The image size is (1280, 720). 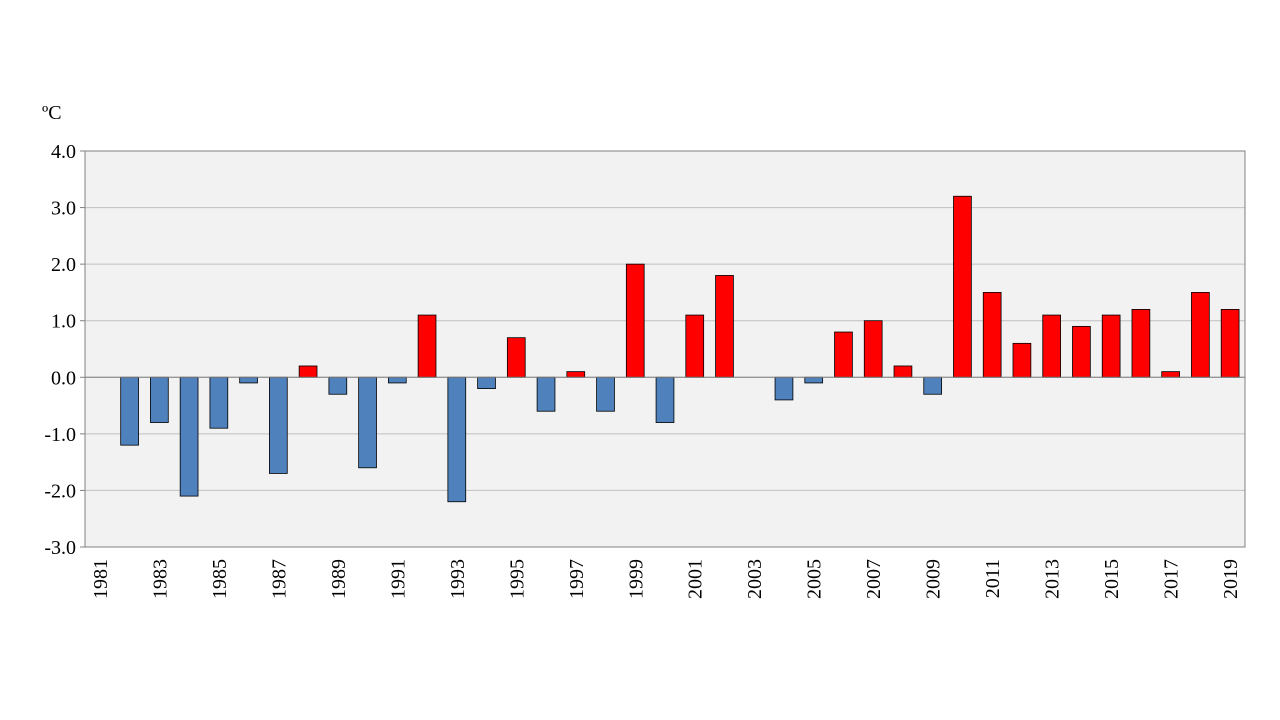 What do you see at coordinates (63, 322) in the screenshot?
I see `y-tick-label: 1.0` at bounding box center [63, 322].